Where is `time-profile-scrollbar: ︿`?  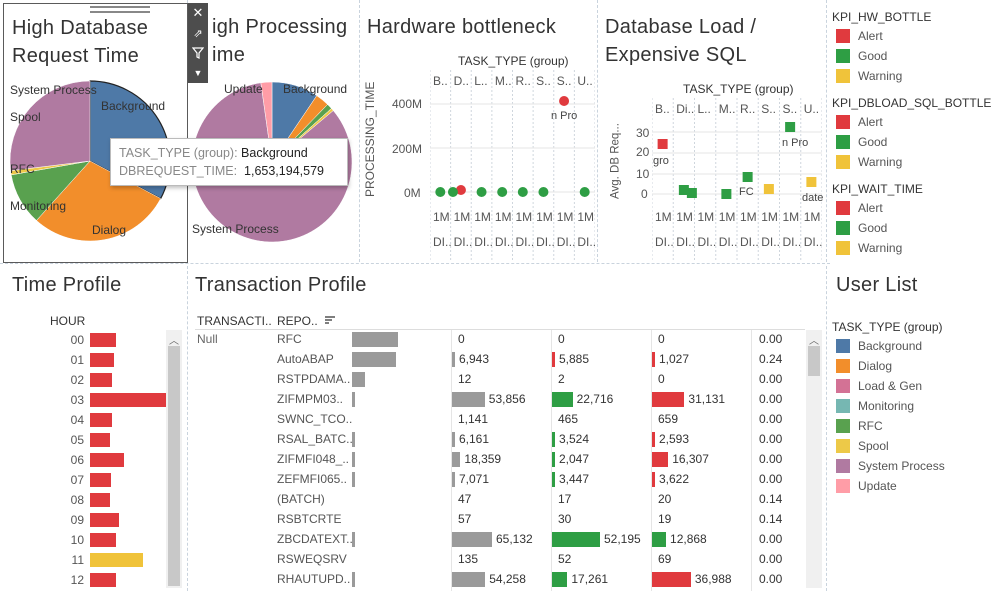 time-profile-scrollbar: ︿ is located at coordinates (174, 459).